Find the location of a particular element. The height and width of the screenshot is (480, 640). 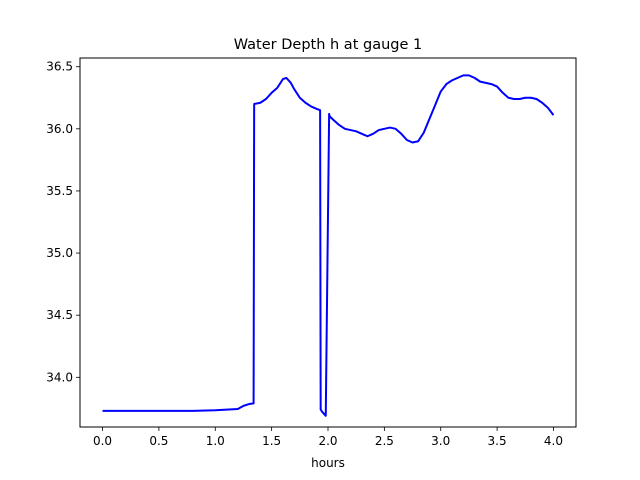

y-tick-label: 34.0 is located at coordinates (59, 377).